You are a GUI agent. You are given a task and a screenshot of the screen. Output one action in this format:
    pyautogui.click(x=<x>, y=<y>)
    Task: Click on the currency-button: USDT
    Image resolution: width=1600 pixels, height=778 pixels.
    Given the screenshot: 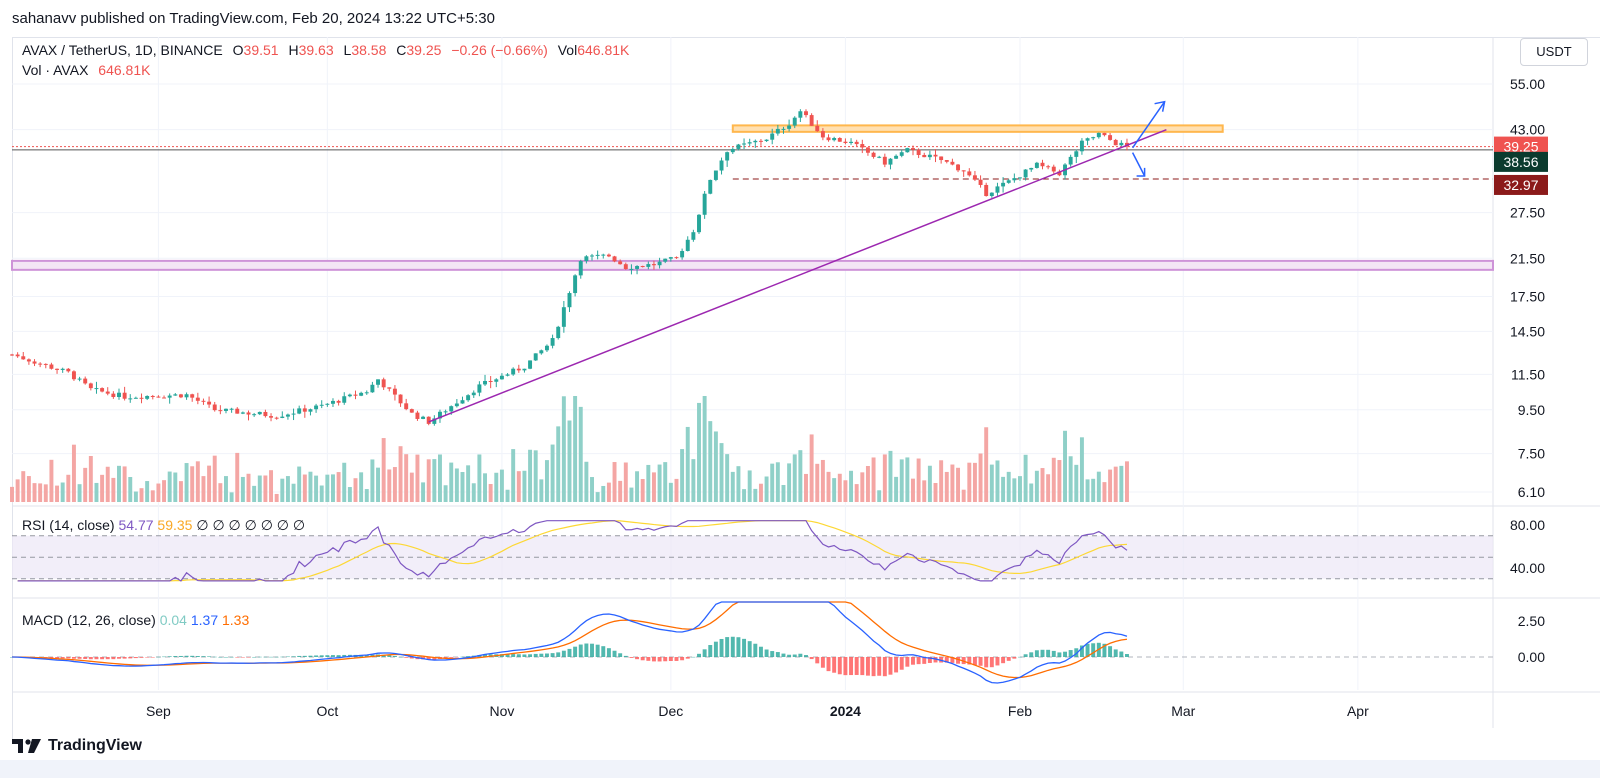 What is the action you would take?
    pyautogui.click(x=1554, y=52)
    